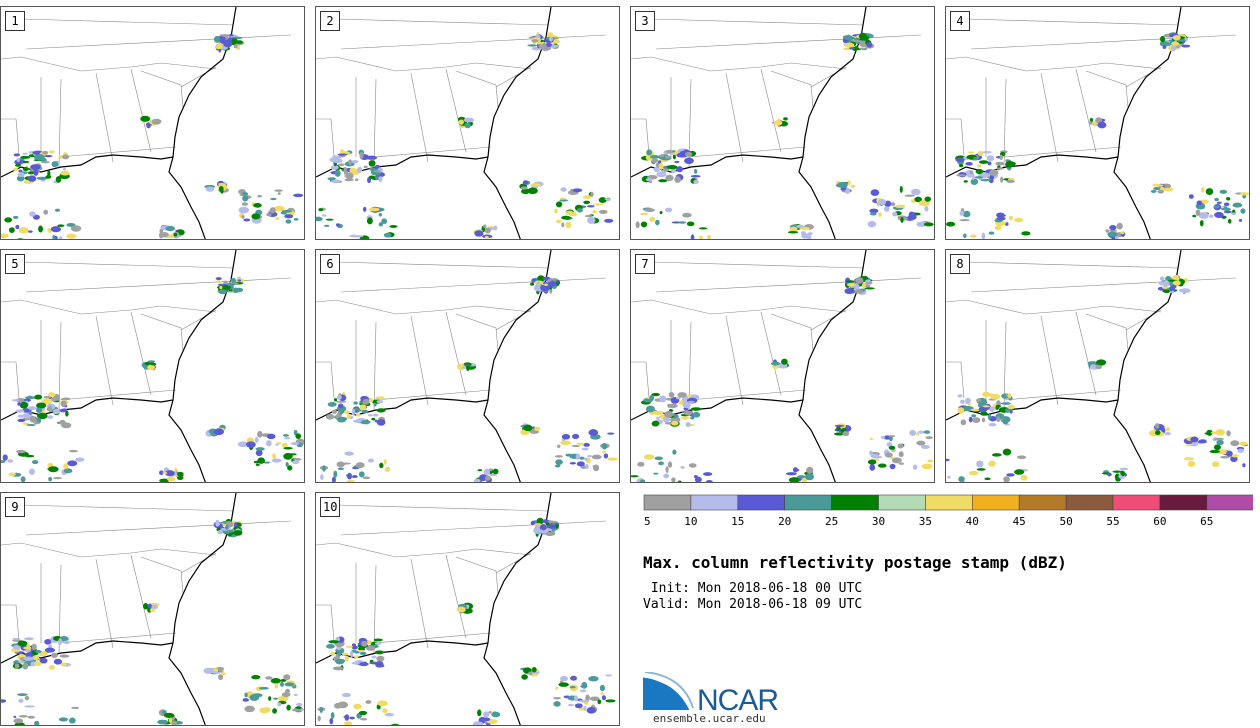  Describe the element at coordinates (784, 521) in the screenshot. I see `colorbar-tick-label: 20` at that location.